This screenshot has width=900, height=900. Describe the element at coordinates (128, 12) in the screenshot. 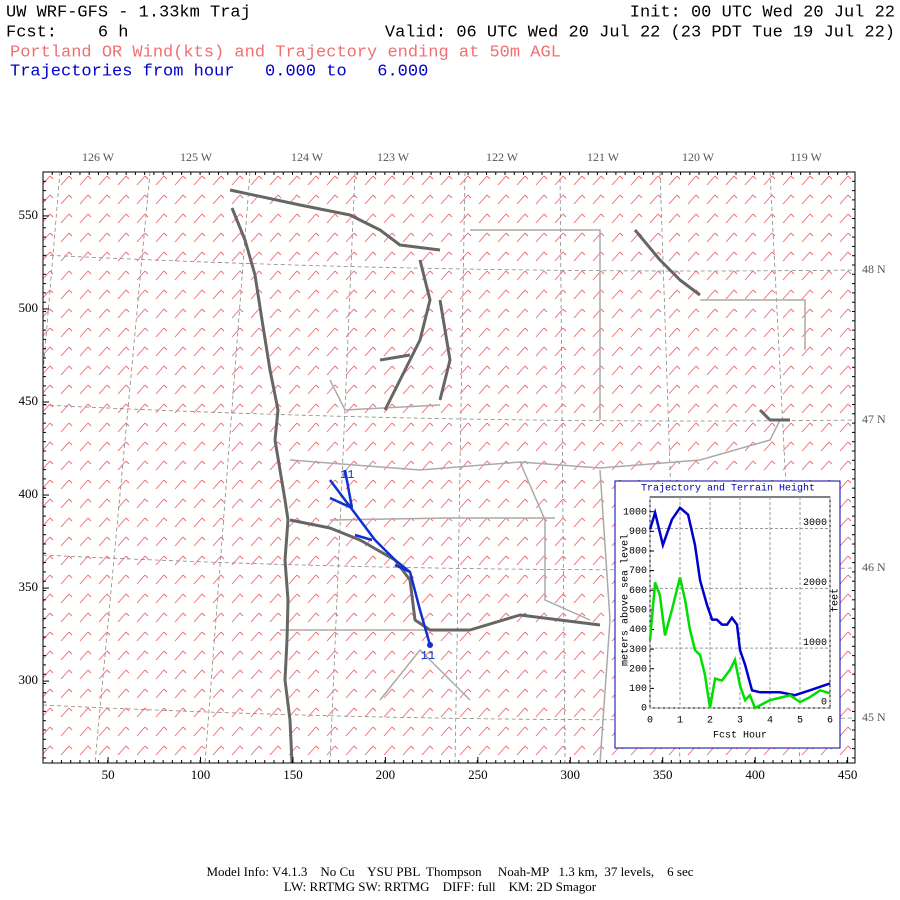

I see `title: UW WRF-GFS - 1.33km Traj` at that location.